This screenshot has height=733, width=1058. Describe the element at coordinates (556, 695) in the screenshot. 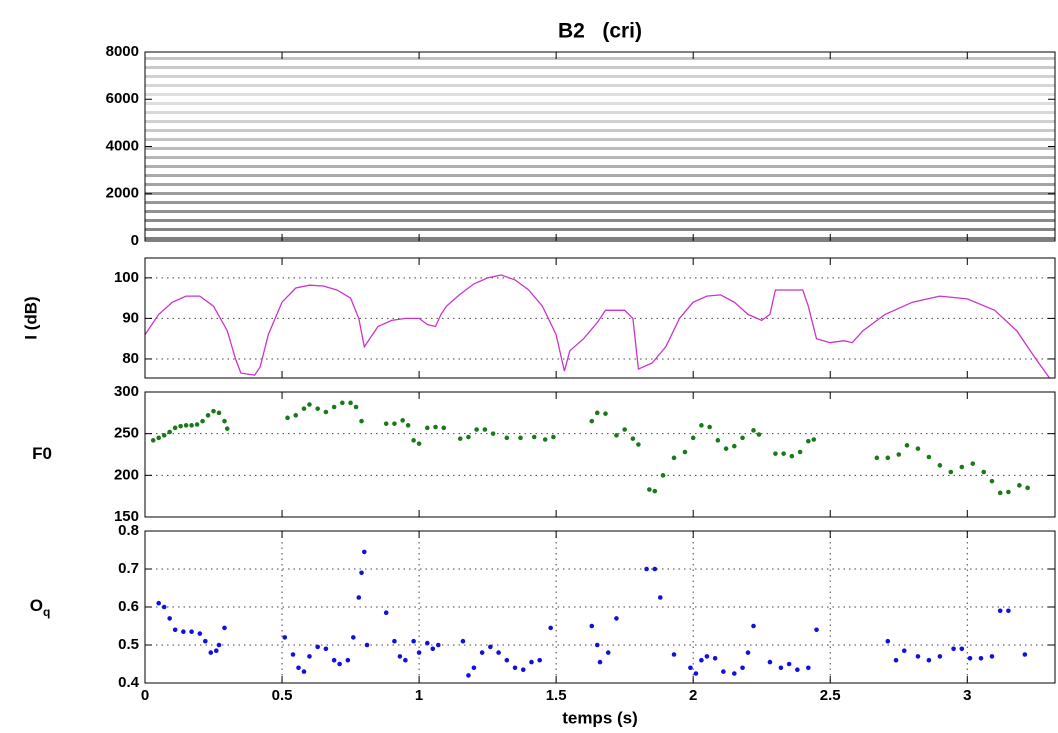

I see `x-tick-label: 1.5` at that location.